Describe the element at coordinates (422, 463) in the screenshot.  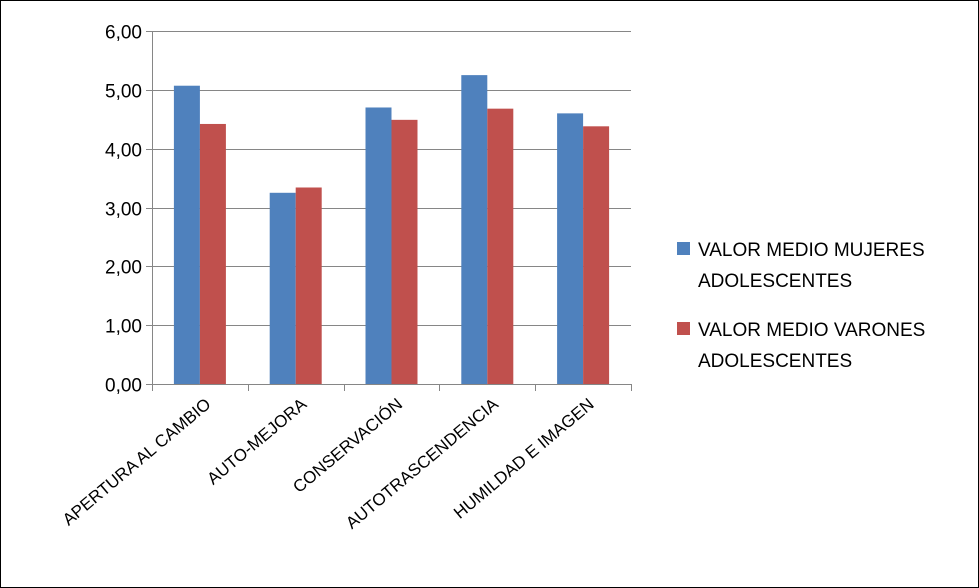
I see `x-category-label: AUTOTRASCENDENCIA` at that location.